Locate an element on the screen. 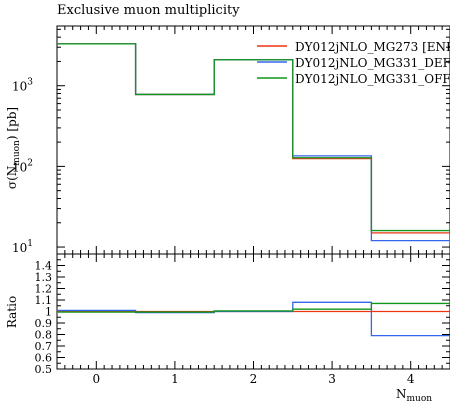 Image resolution: width=450 pixels, height=406 pixels. ratio-tick-label: 0.7 is located at coordinates (44, 346).